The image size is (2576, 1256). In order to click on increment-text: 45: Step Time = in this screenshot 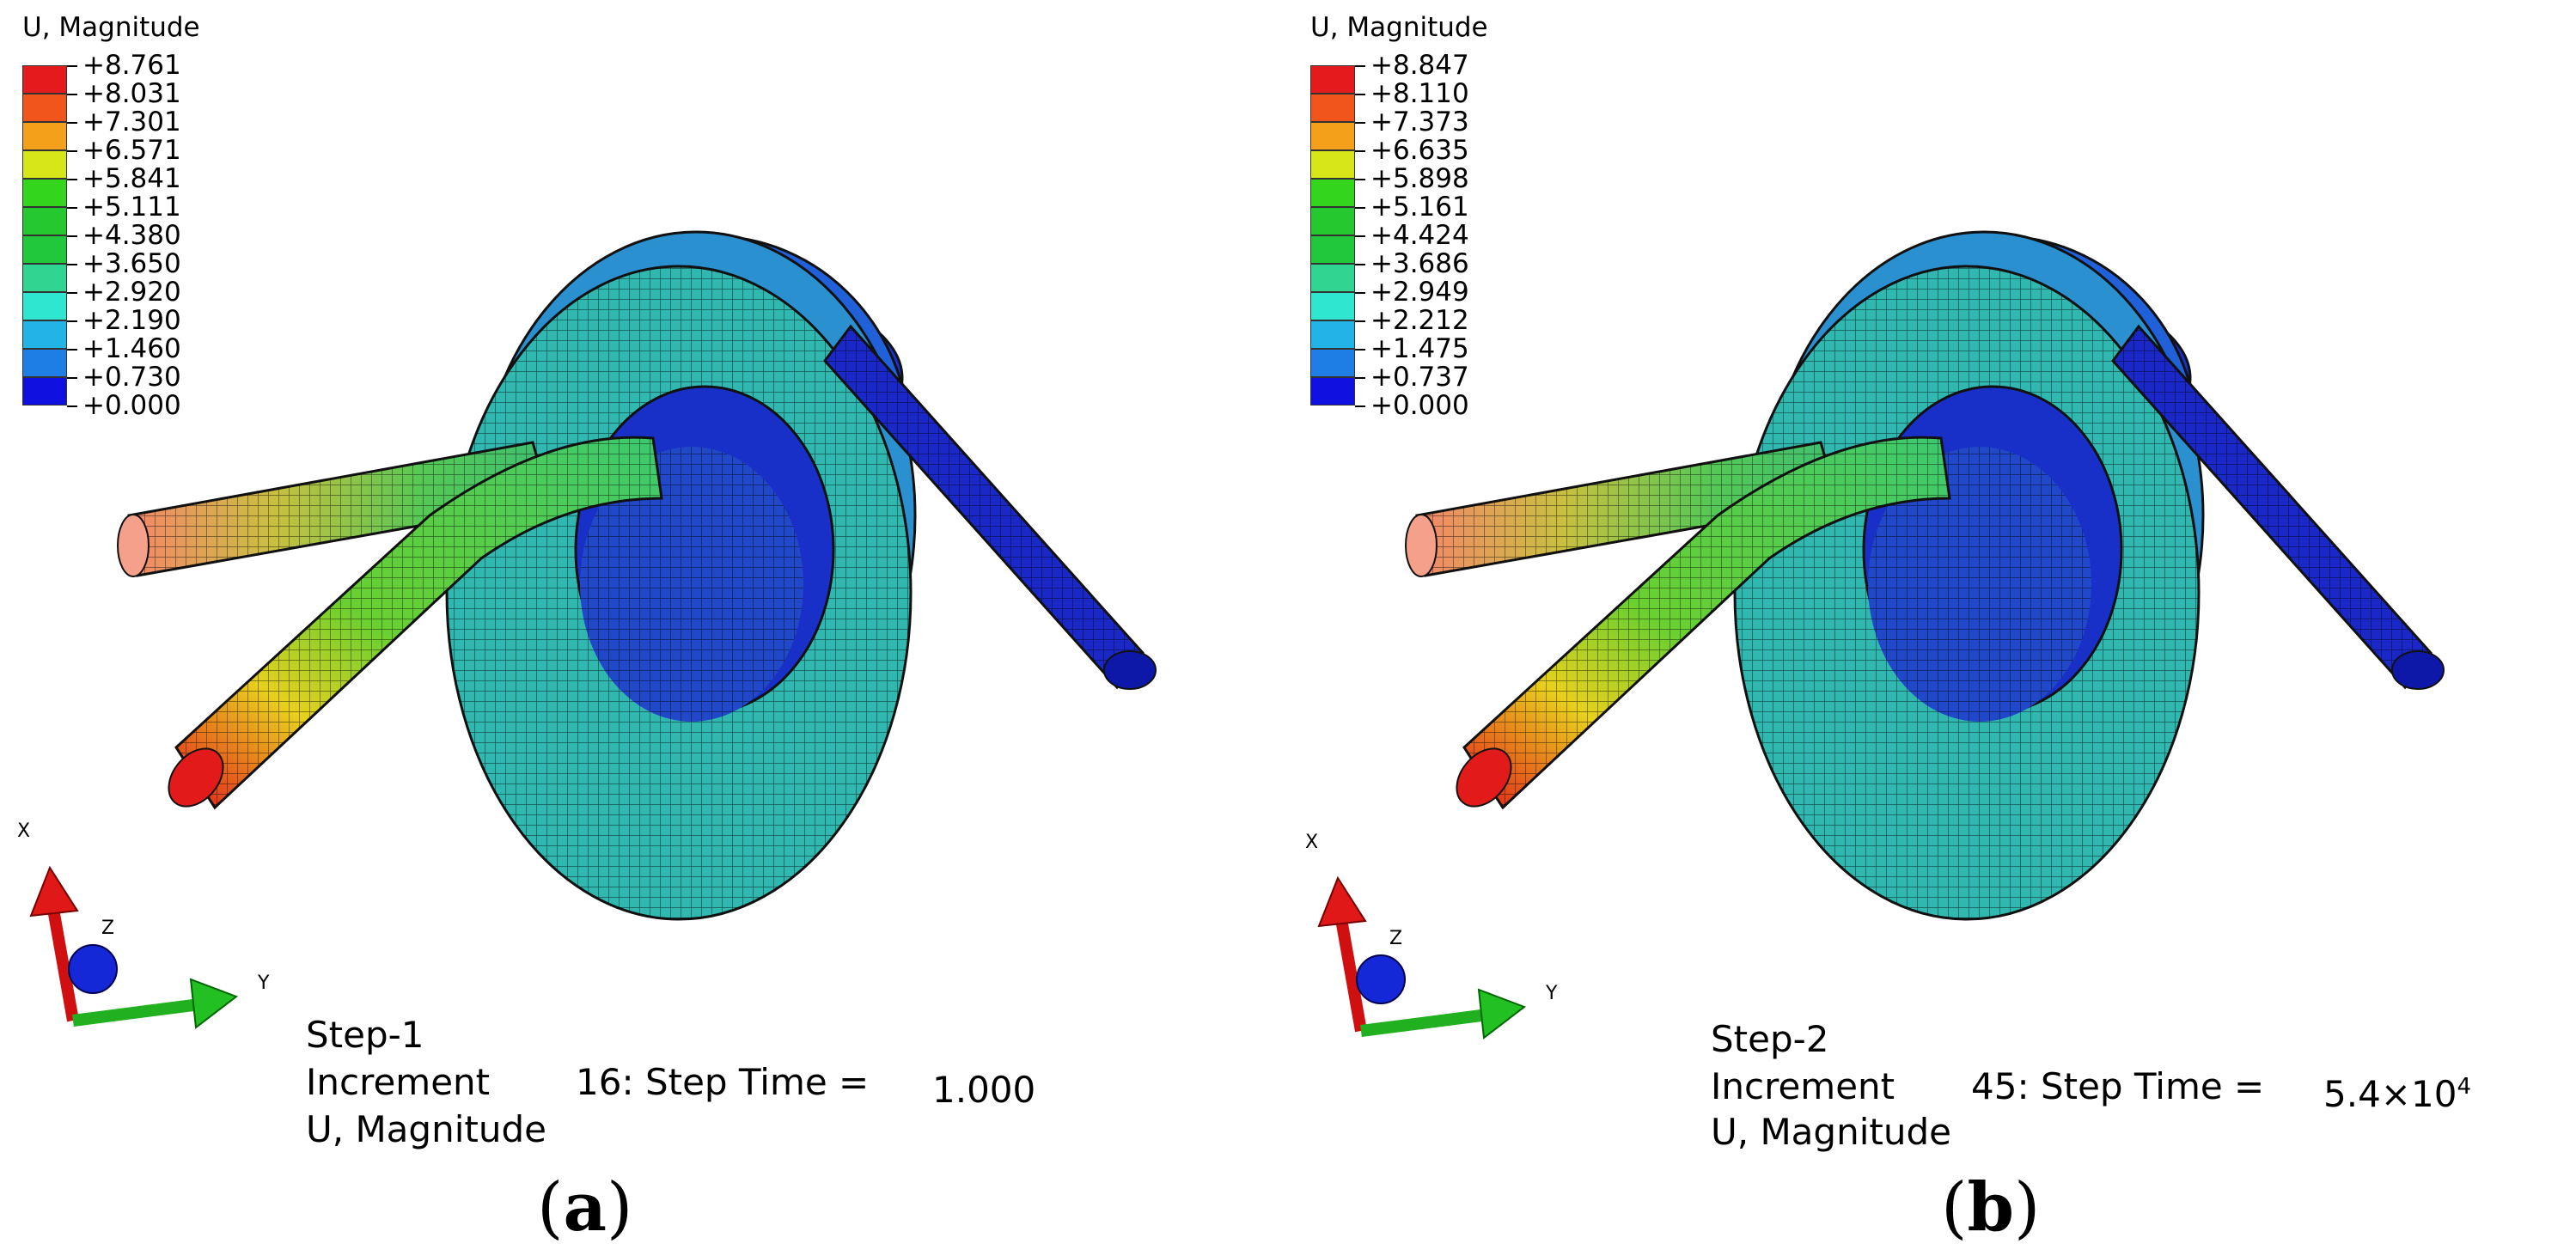, I will do `click(2118, 1086)`.